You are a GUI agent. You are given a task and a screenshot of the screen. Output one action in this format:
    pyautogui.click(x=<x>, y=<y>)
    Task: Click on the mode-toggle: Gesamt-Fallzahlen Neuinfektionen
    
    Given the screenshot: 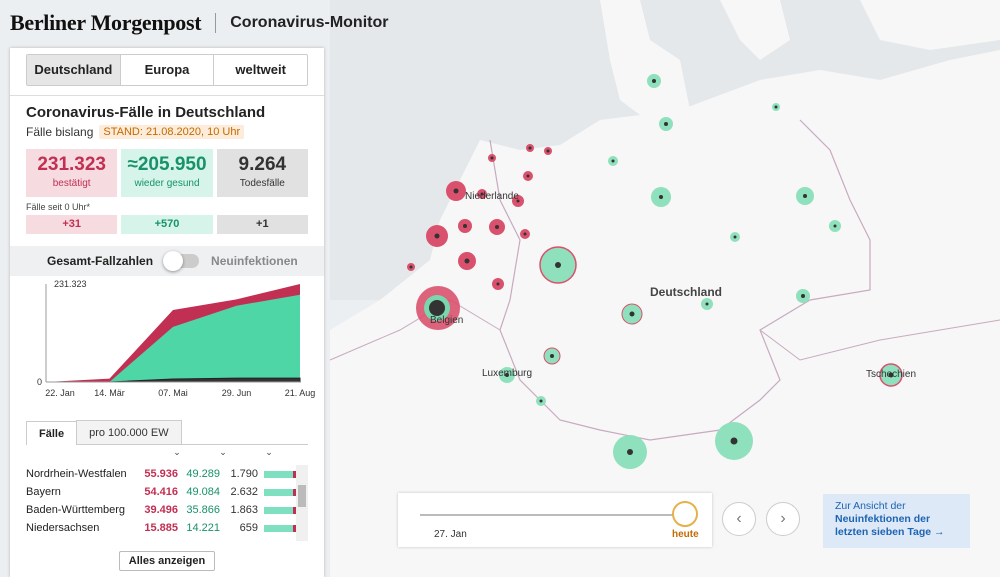 What is the action you would take?
    pyautogui.click(x=167, y=261)
    